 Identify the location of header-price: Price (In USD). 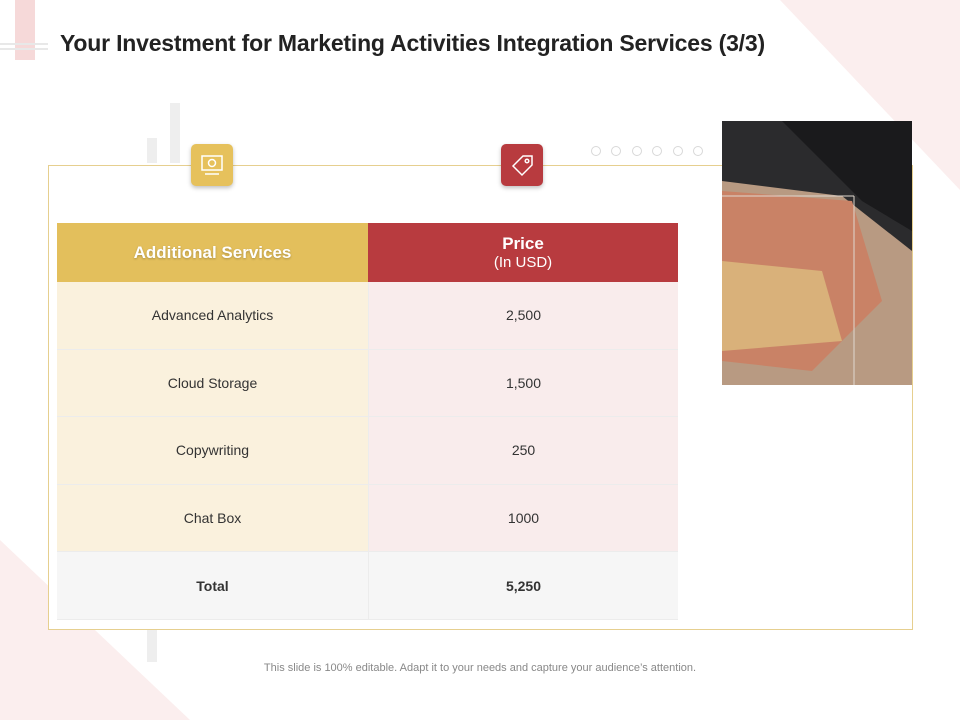
(523, 252).